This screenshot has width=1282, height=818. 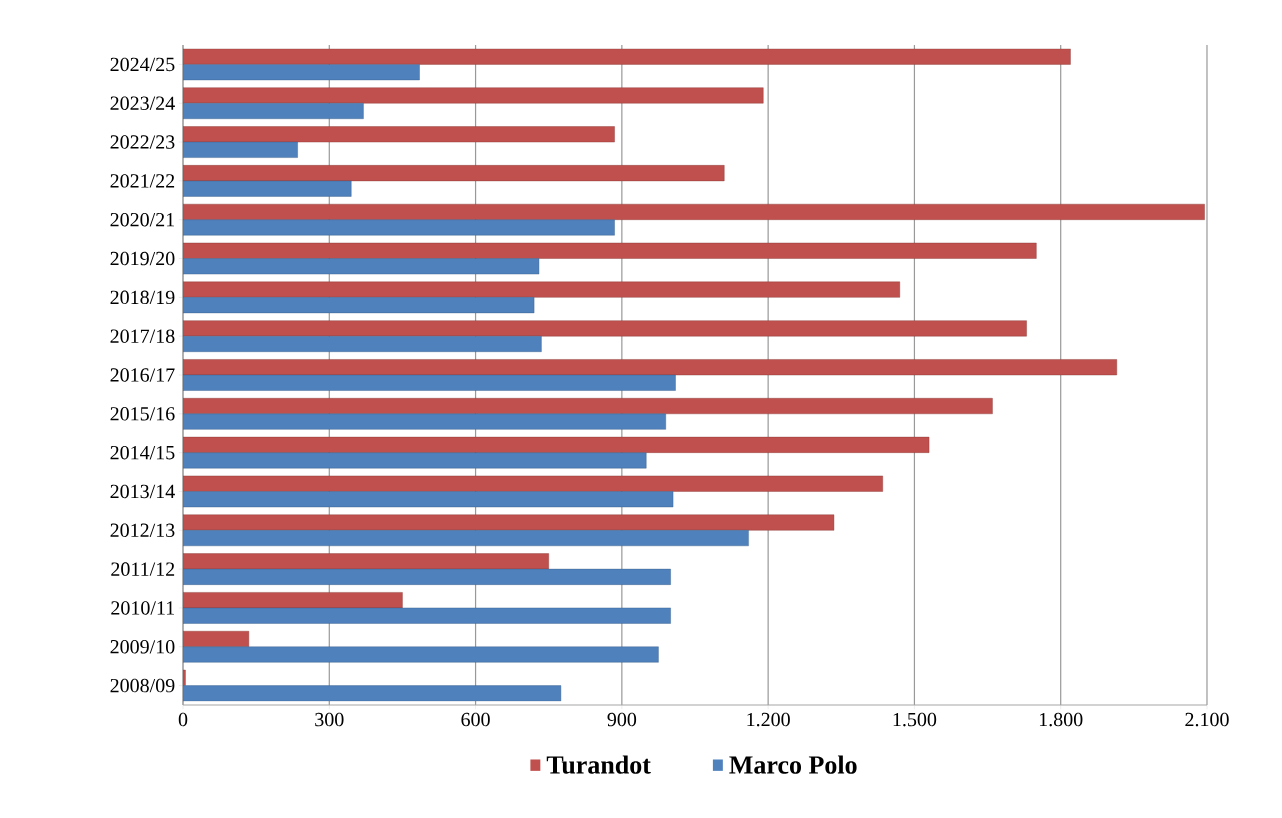 What do you see at coordinates (142, 181) in the screenshot?
I see `y-tick-label: 2021/22` at bounding box center [142, 181].